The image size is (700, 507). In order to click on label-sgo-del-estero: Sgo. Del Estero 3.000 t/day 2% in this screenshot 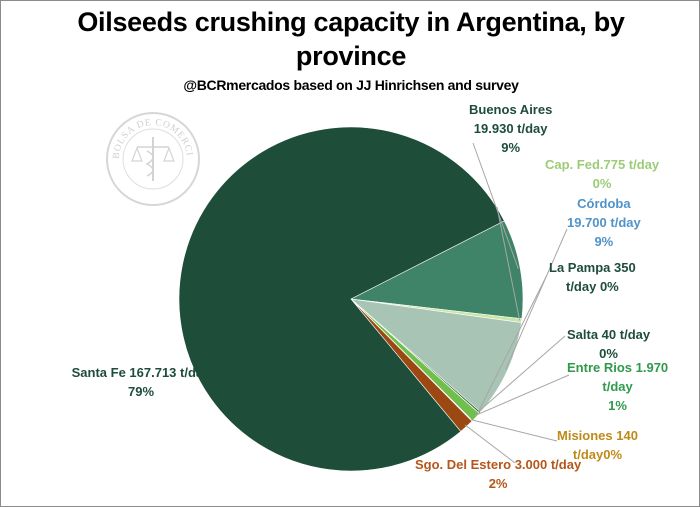, I will do `click(498, 474)`.